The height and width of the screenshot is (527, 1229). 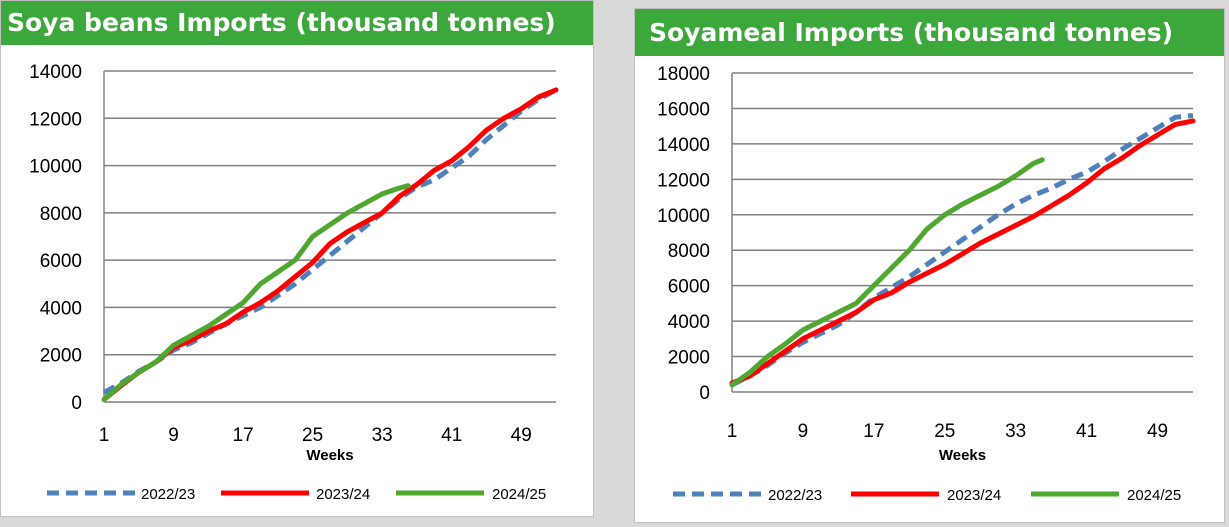 What do you see at coordinates (297, 23) in the screenshot?
I see `chart-title: Soya beans Imports (thousand tonnes)` at bounding box center [297, 23].